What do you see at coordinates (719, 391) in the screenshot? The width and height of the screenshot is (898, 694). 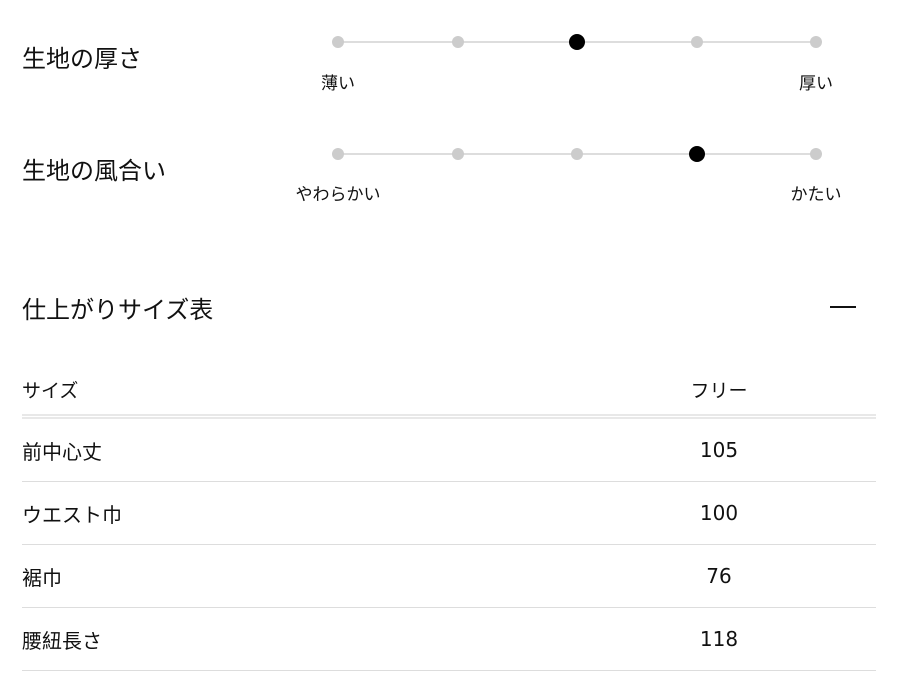 I see `header-cell: フリー` at bounding box center [719, 391].